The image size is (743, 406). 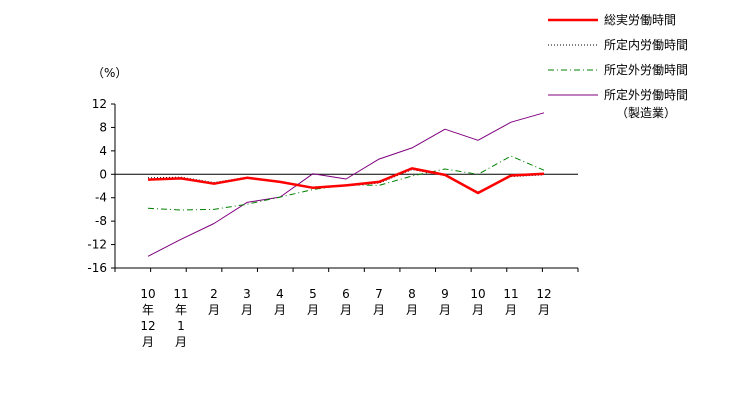 What do you see at coordinates (646, 44) in the screenshot?
I see `legend-label: 所定内労働時間` at bounding box center [646, 44].